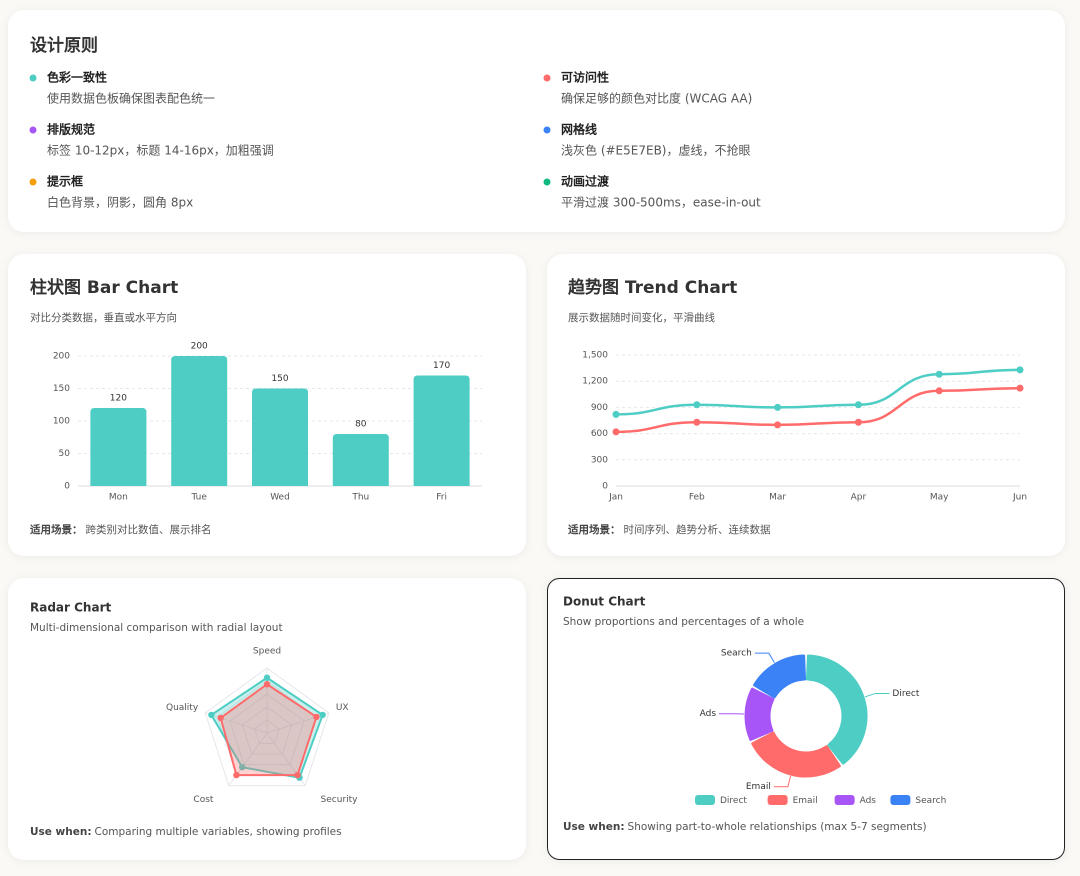  I want to click on x-tick-label: Mar, so click(777, 498).